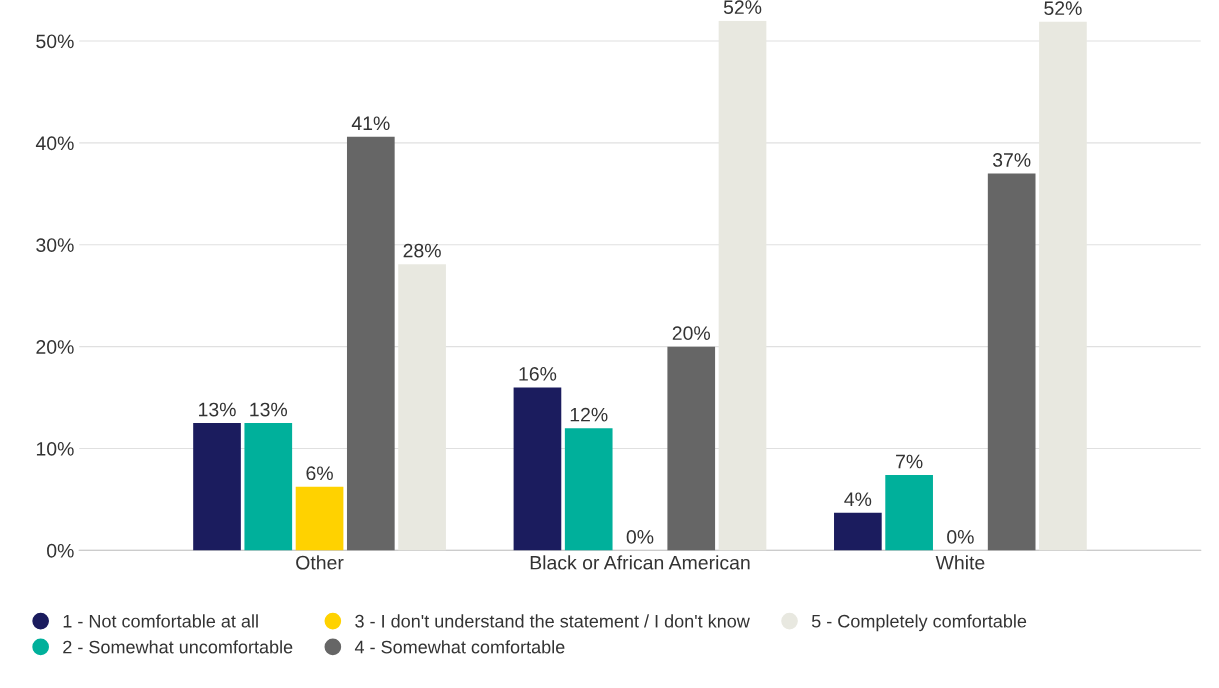  Describe the element at coordinates (422, 250) in the screenshot. I see `data-label: 28%` at that location.